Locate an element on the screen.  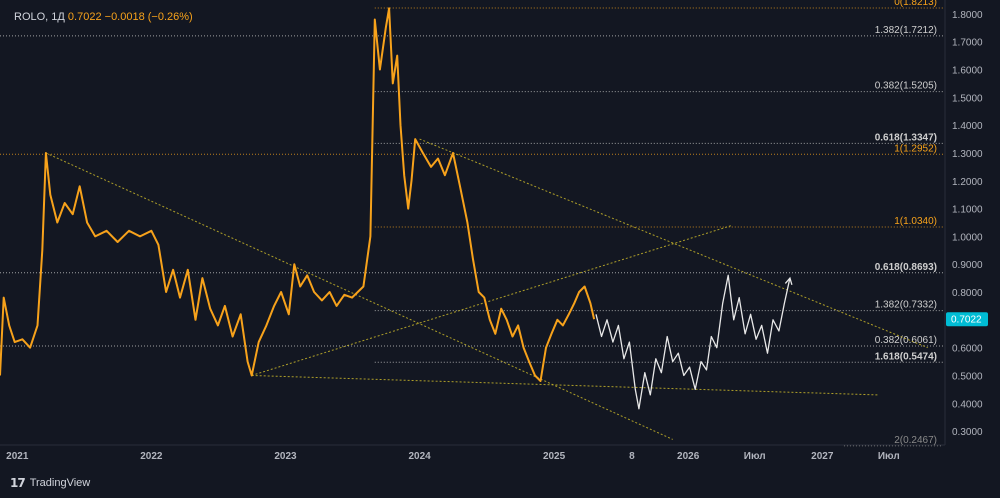
y-tick-label-6: 1.2000 is located at coordinates (967, 182).